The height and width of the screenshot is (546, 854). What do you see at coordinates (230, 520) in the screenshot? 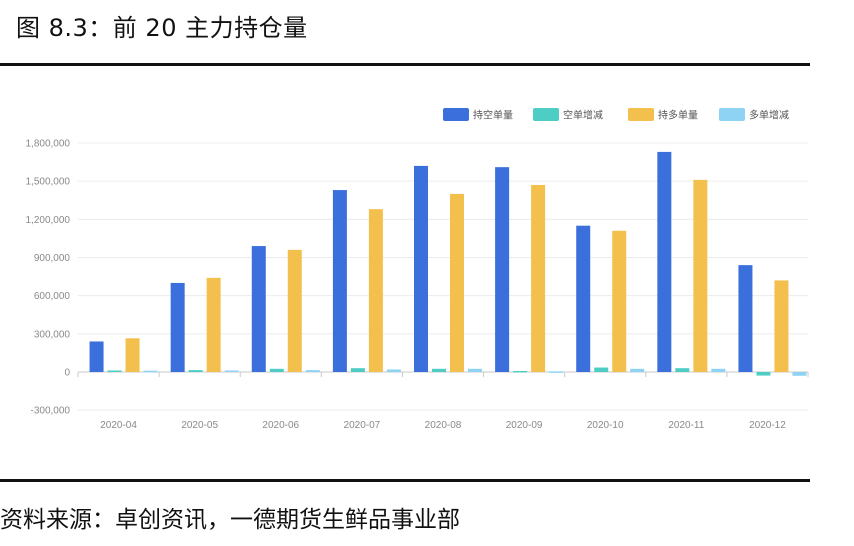
I see `source-note: 资料来源：卓创资讯，一德期货生鲜品事业部` at bounding box center [230, 520].